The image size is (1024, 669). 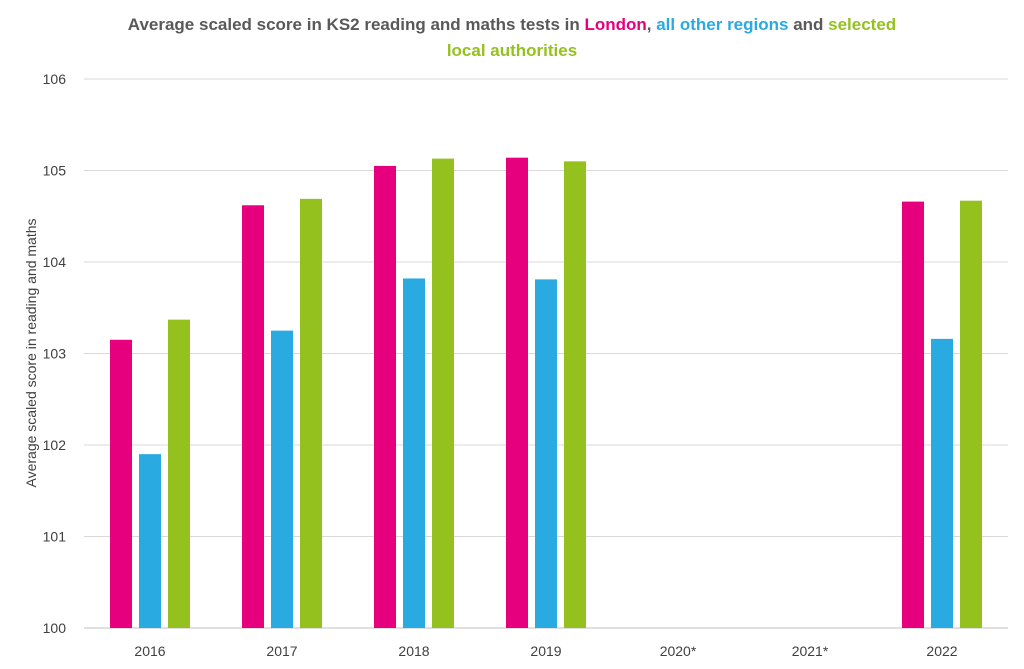 I want to click on chart-title-part: all other regions, so click(x=722, y=24).